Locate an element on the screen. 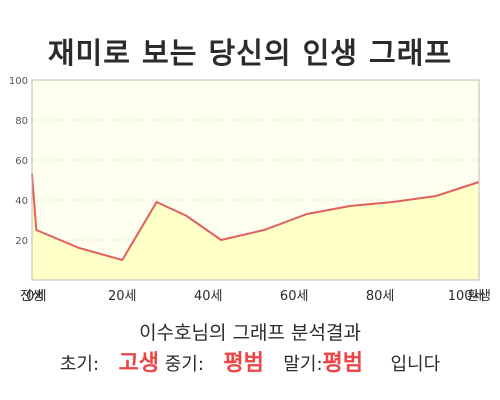 Image resolution: width=500 pixels, height=400 pixels. late-label: 말기: is located at coordinates (303, 364).